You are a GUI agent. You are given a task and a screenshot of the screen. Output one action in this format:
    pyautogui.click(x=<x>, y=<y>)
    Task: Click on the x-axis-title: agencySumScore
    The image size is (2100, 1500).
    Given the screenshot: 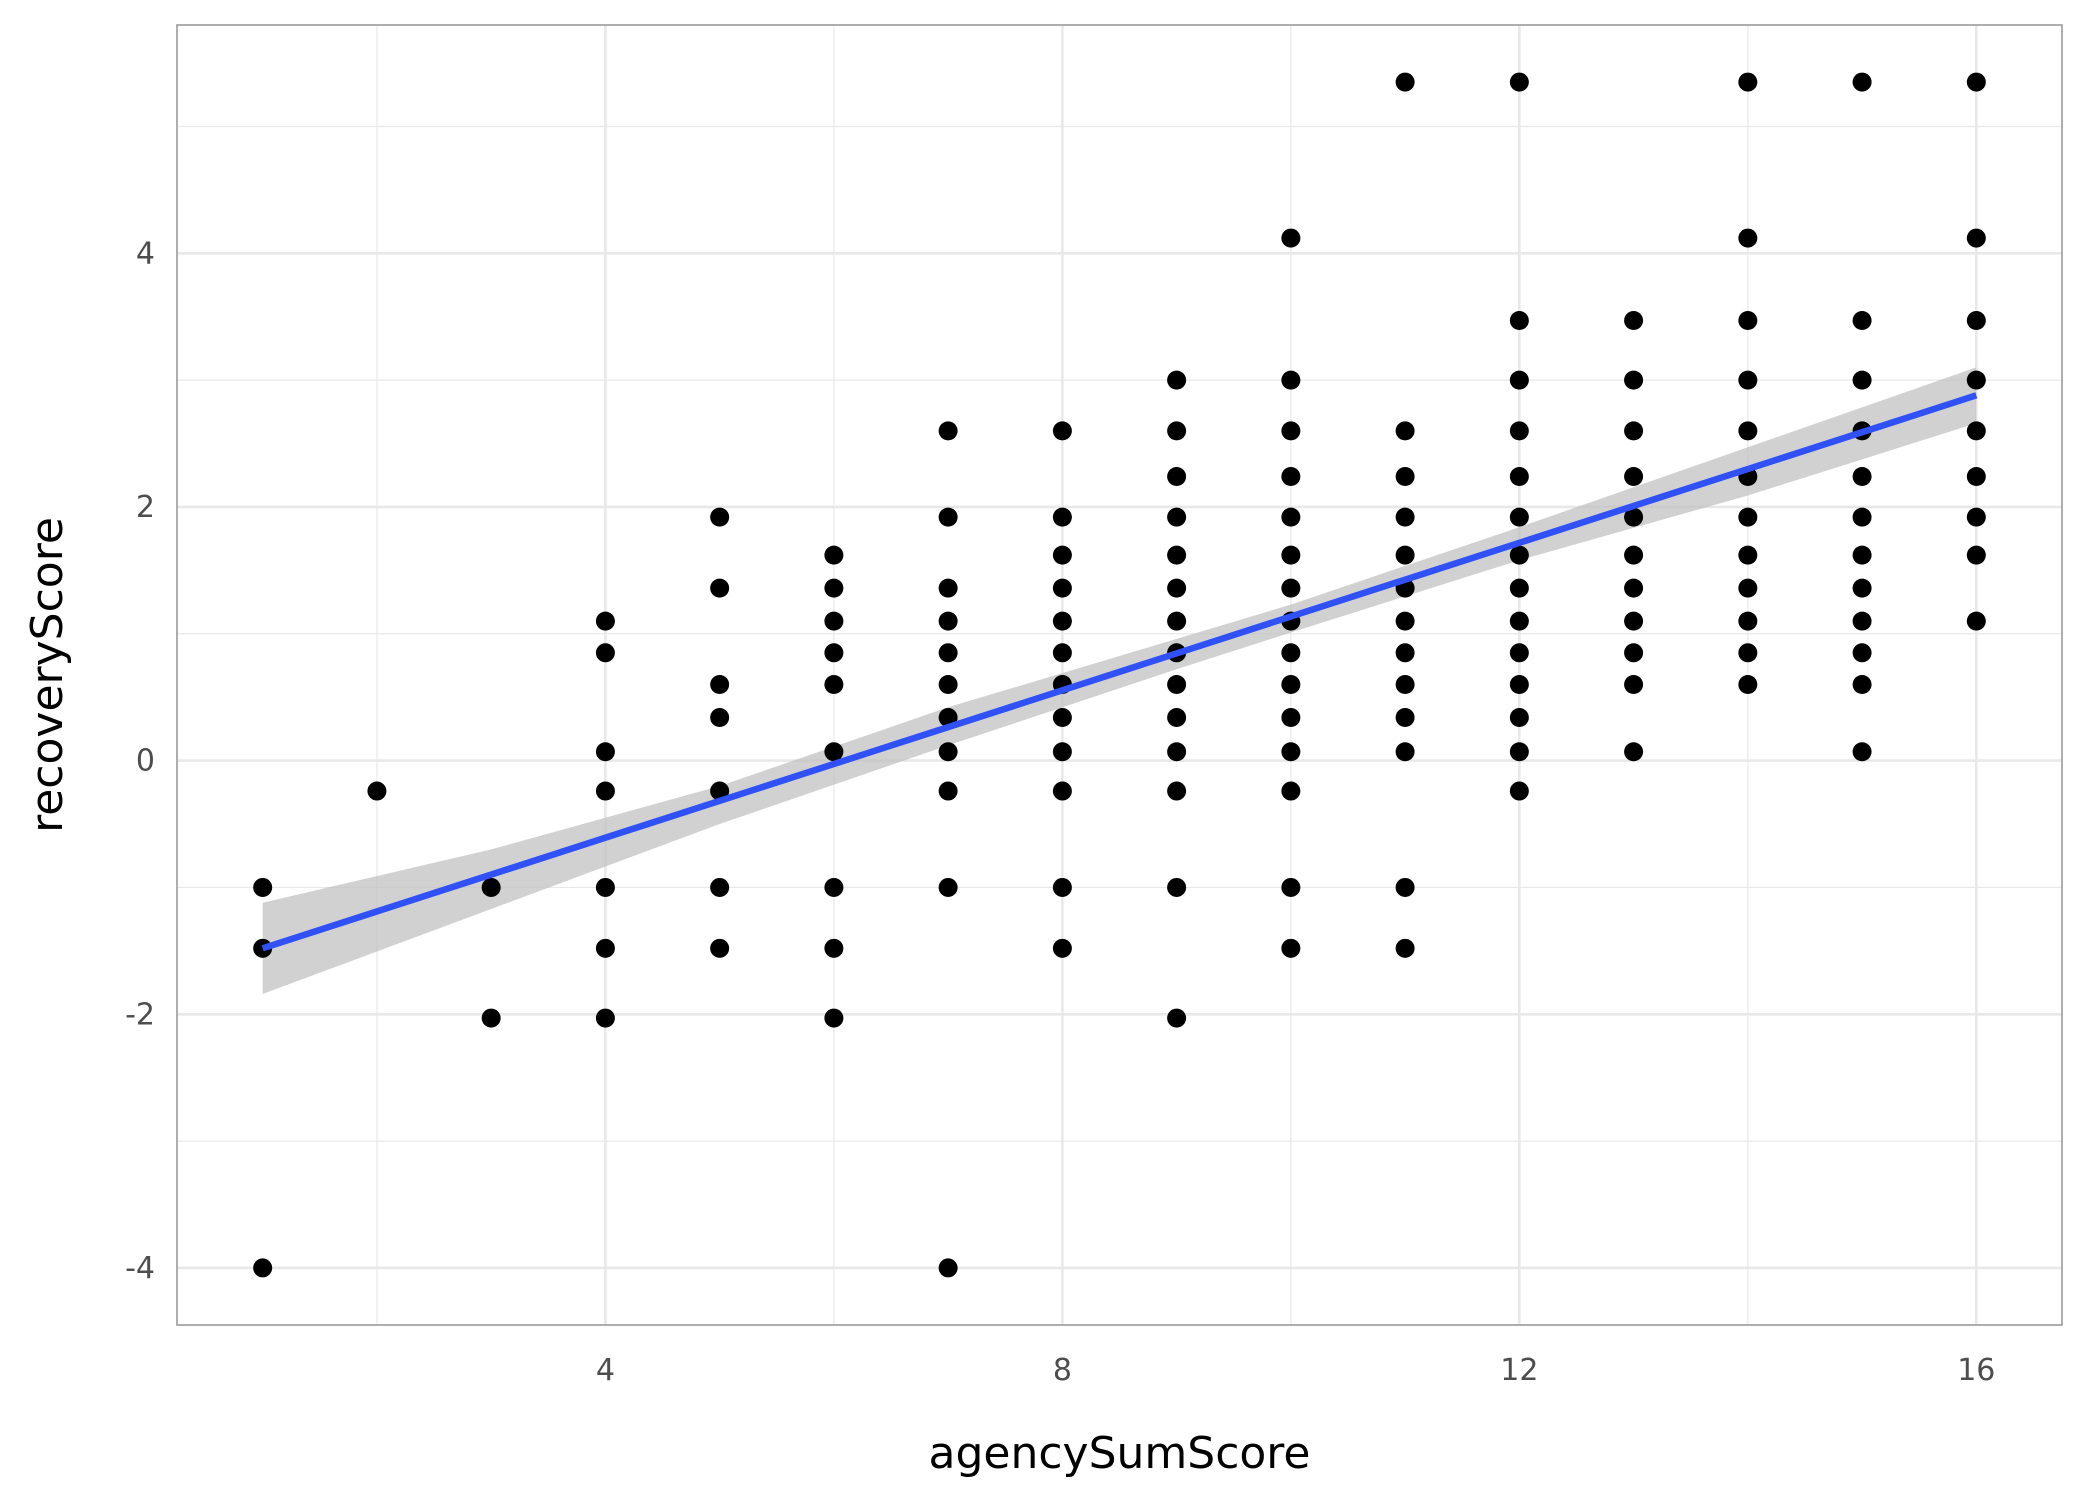 What is the action you would take?
    pyautogui.click(x=1120, y=1453)
    